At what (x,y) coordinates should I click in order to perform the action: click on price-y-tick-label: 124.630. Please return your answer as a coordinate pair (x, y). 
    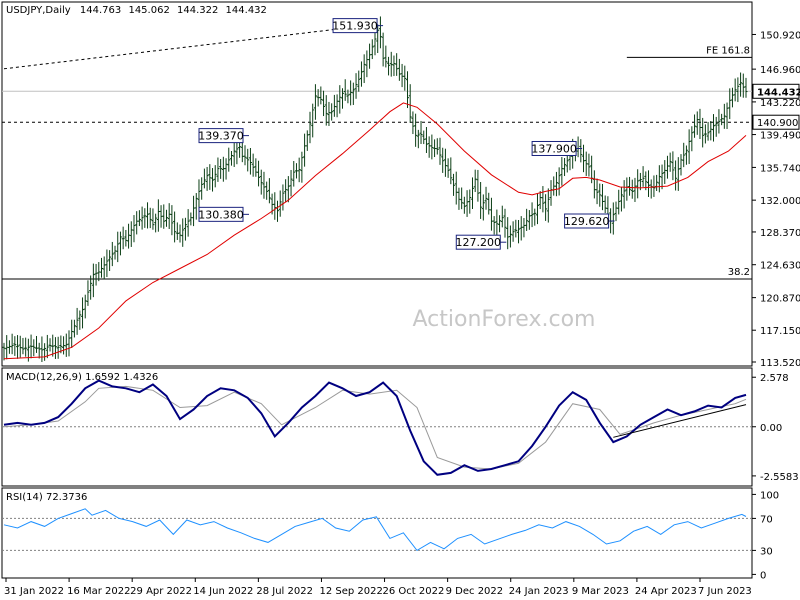
    Looking at the image, I should click on (780, 266).